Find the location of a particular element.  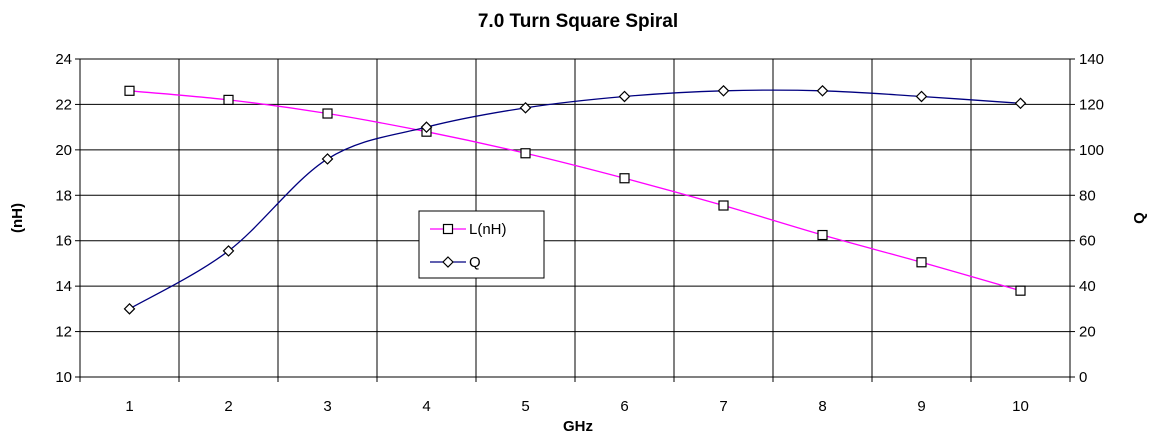

left-tick-label: 10 is located at coordinates (63, 377).